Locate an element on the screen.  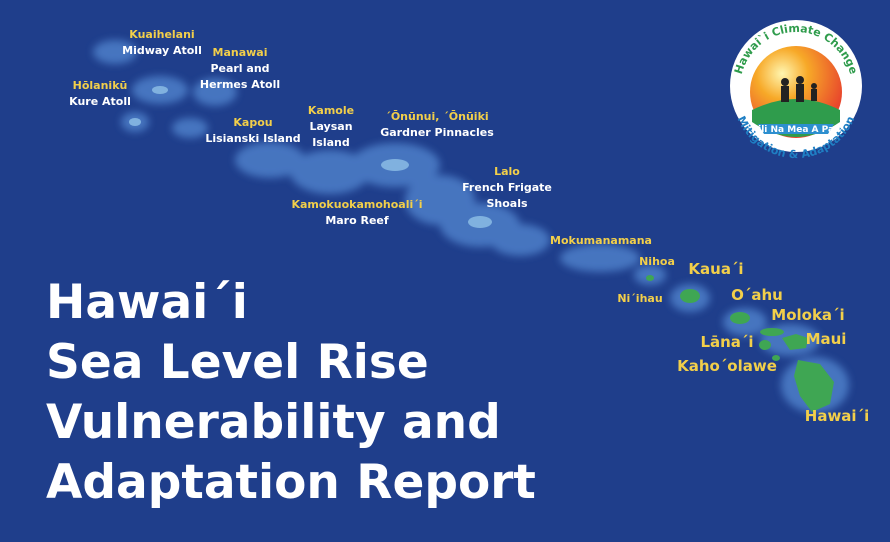
hawaiian-name: Kaua´i is located at coordinates (715, 269).